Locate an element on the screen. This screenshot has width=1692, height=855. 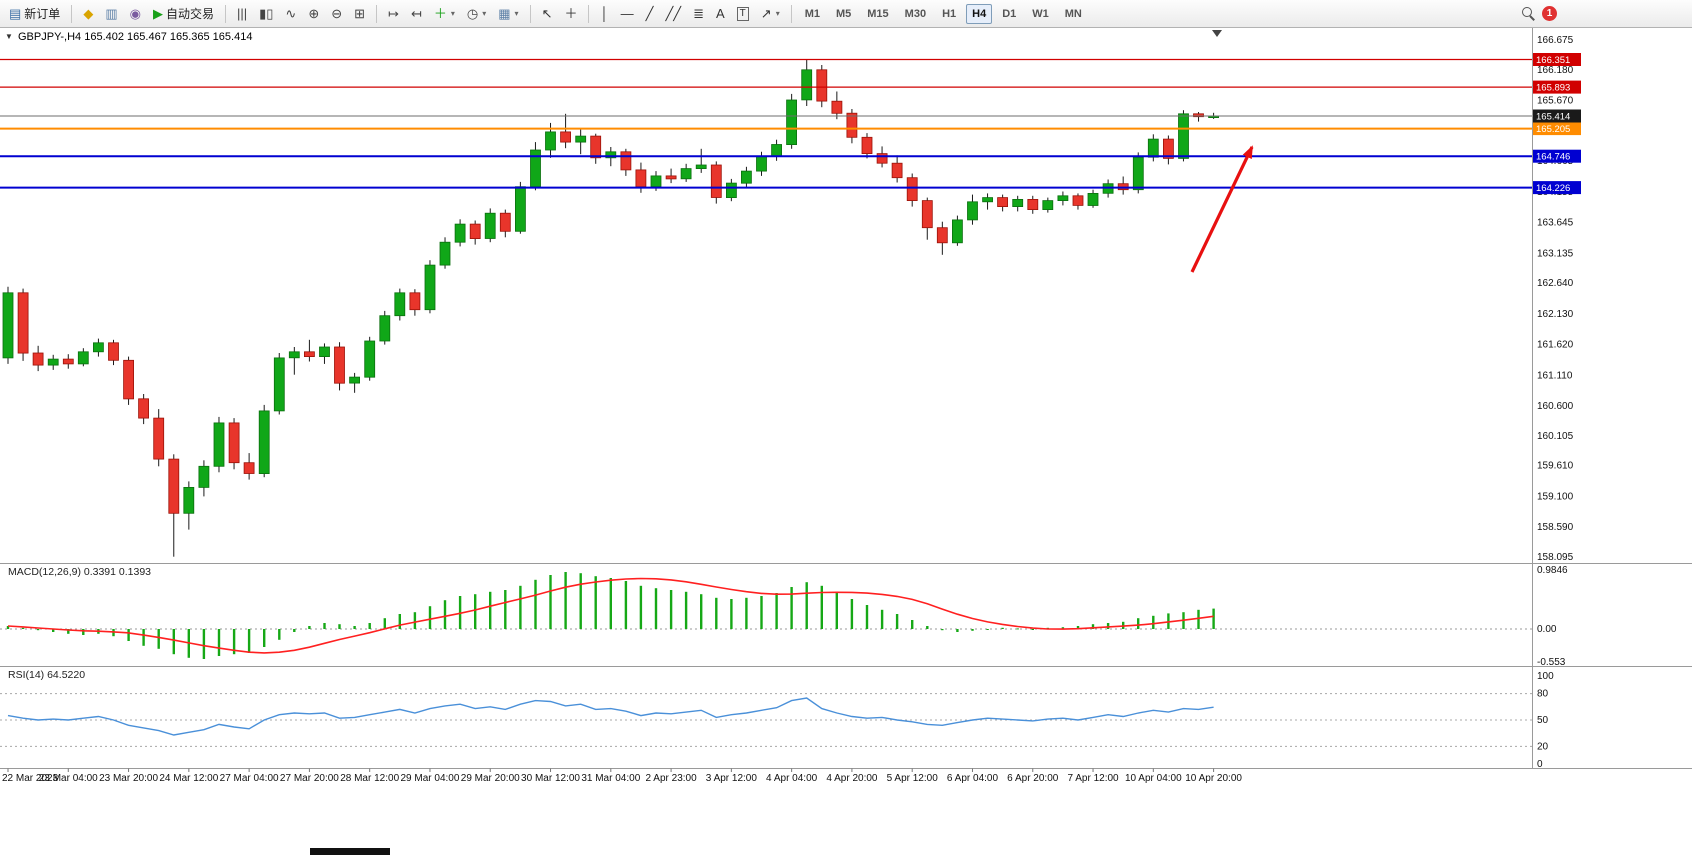
notification-badge: 1 is located at coordinates (1549, 13).